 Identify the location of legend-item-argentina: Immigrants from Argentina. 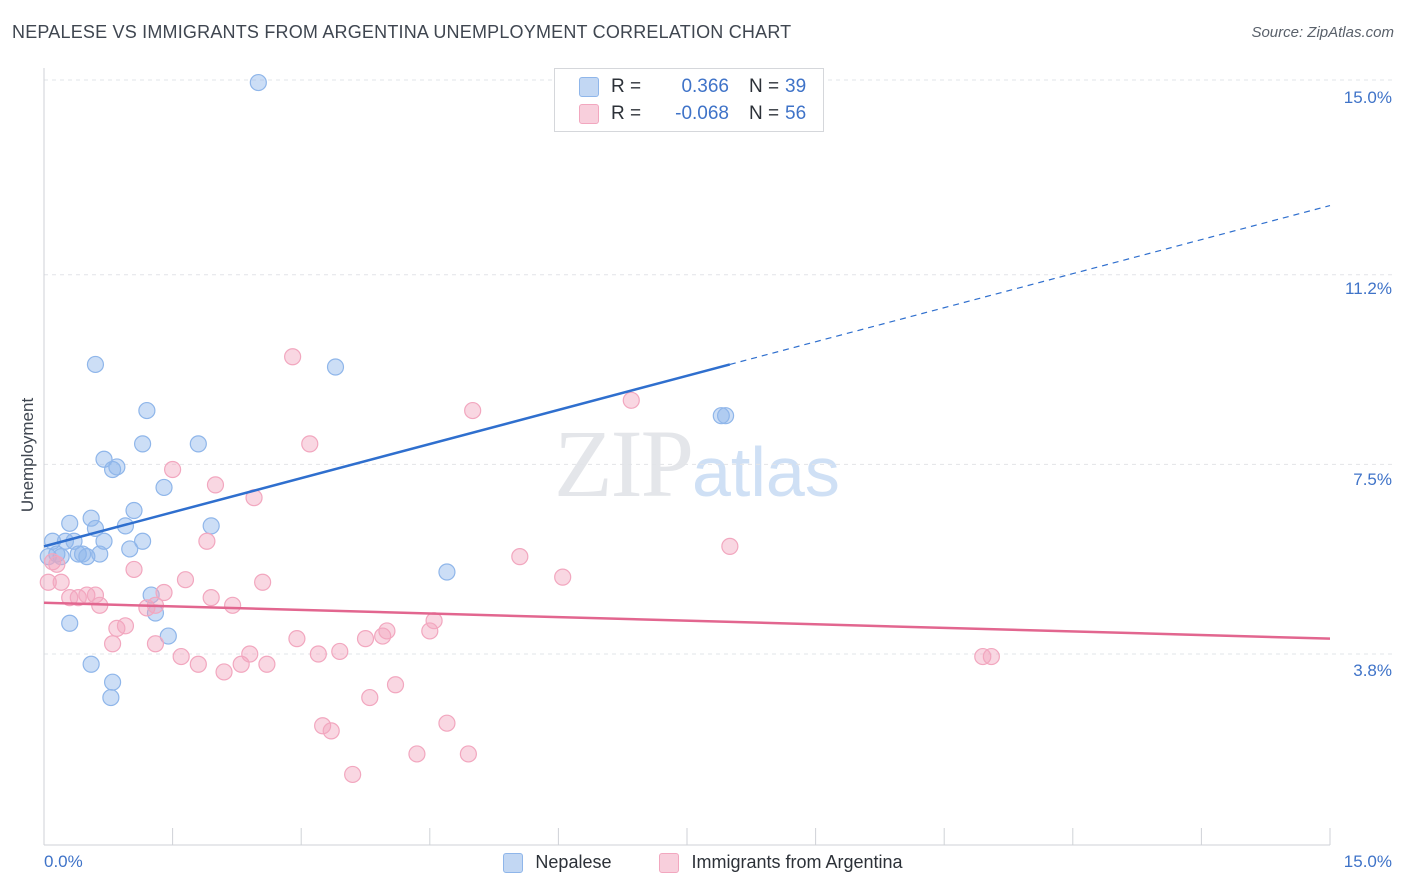
(781, 862).